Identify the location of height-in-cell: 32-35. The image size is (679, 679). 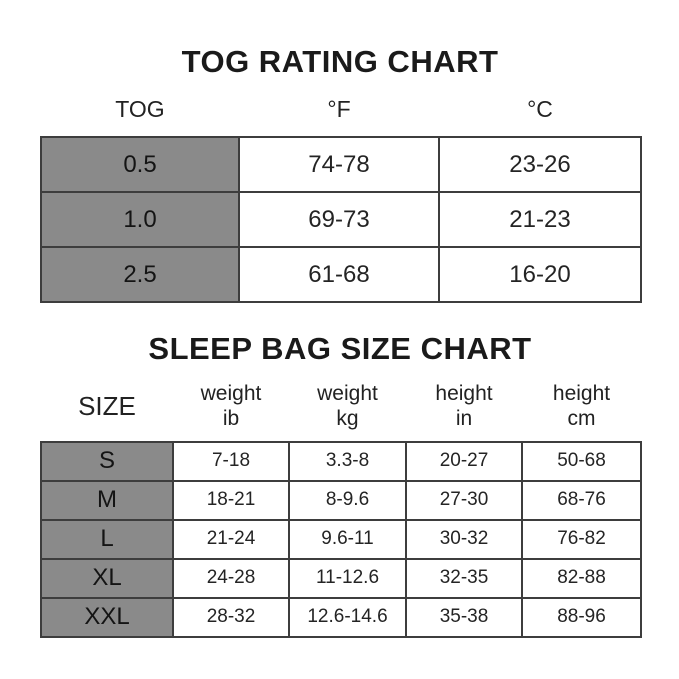
(464, 578).